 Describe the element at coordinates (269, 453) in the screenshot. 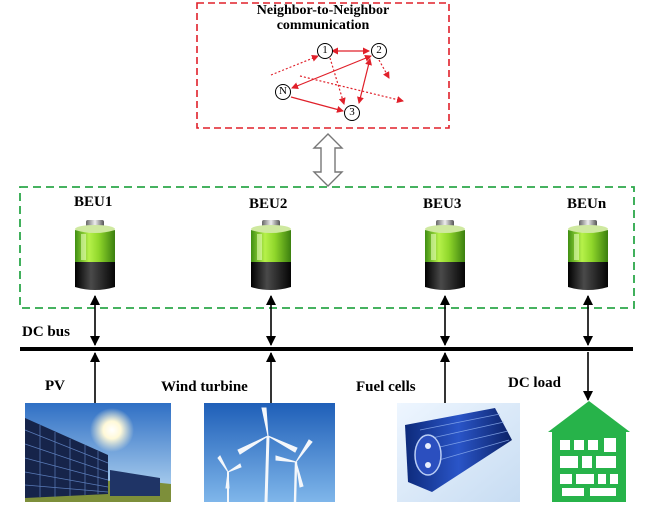

I see `wind-turbine-picture` at that location.